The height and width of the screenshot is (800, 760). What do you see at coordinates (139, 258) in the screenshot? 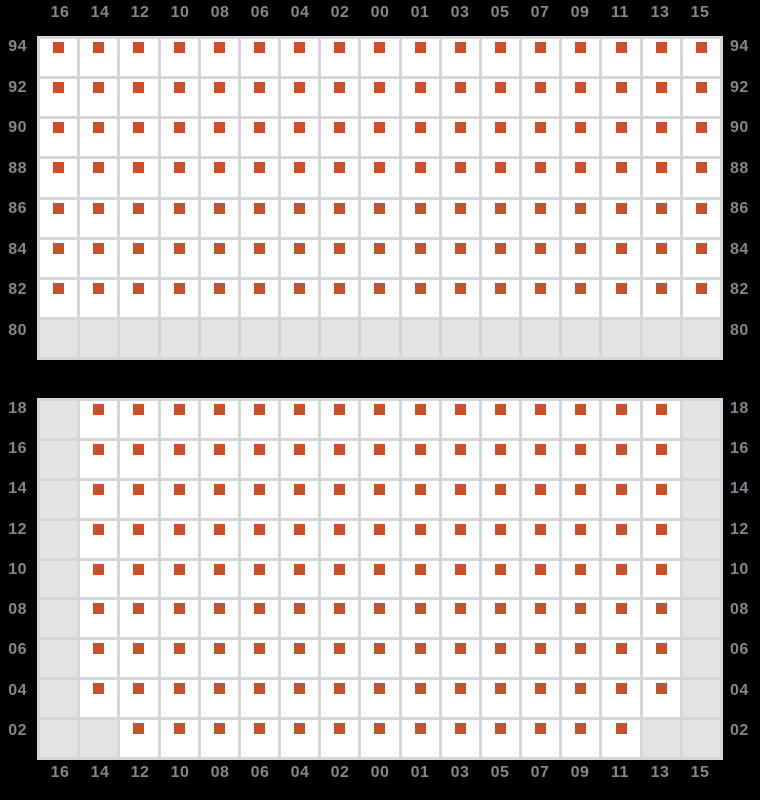
I see `grid-cell-r84-c12` at bounding box center [139, 258].